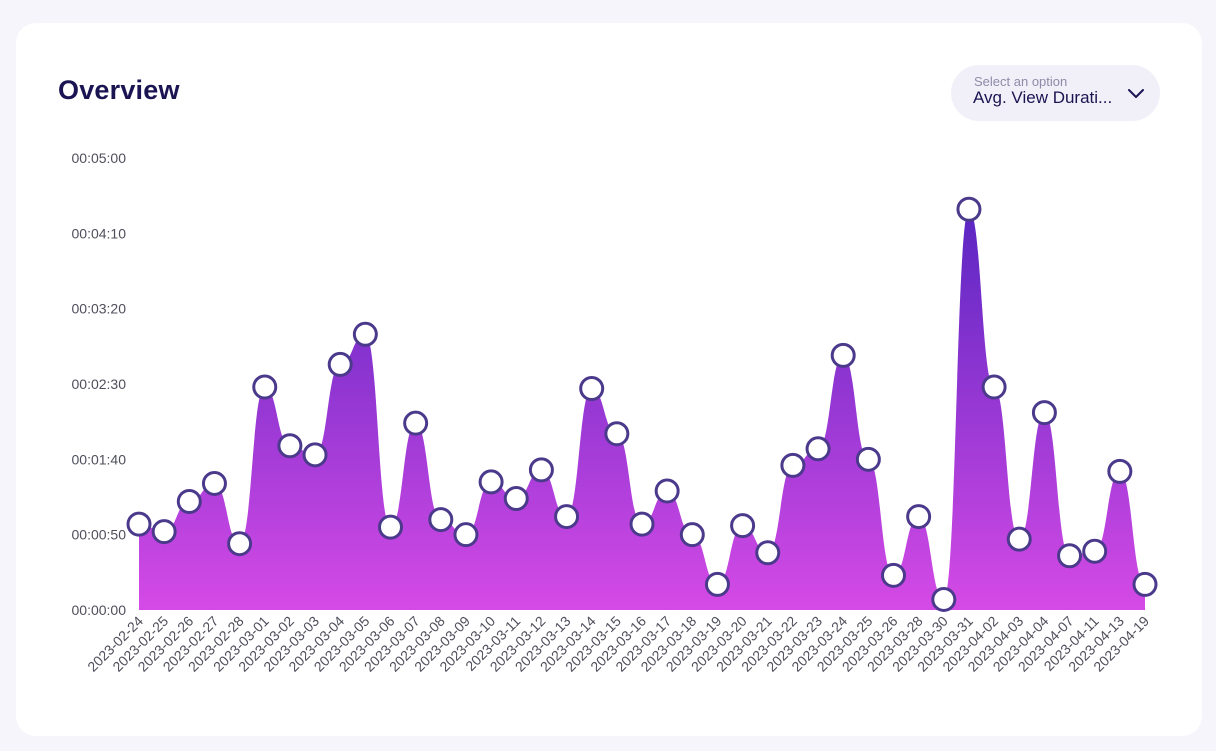  What do you see at coordinates (99, 610) in the screenshot?
I see `y-tick-label: 00:00:00` at bounding box center [99, 610].